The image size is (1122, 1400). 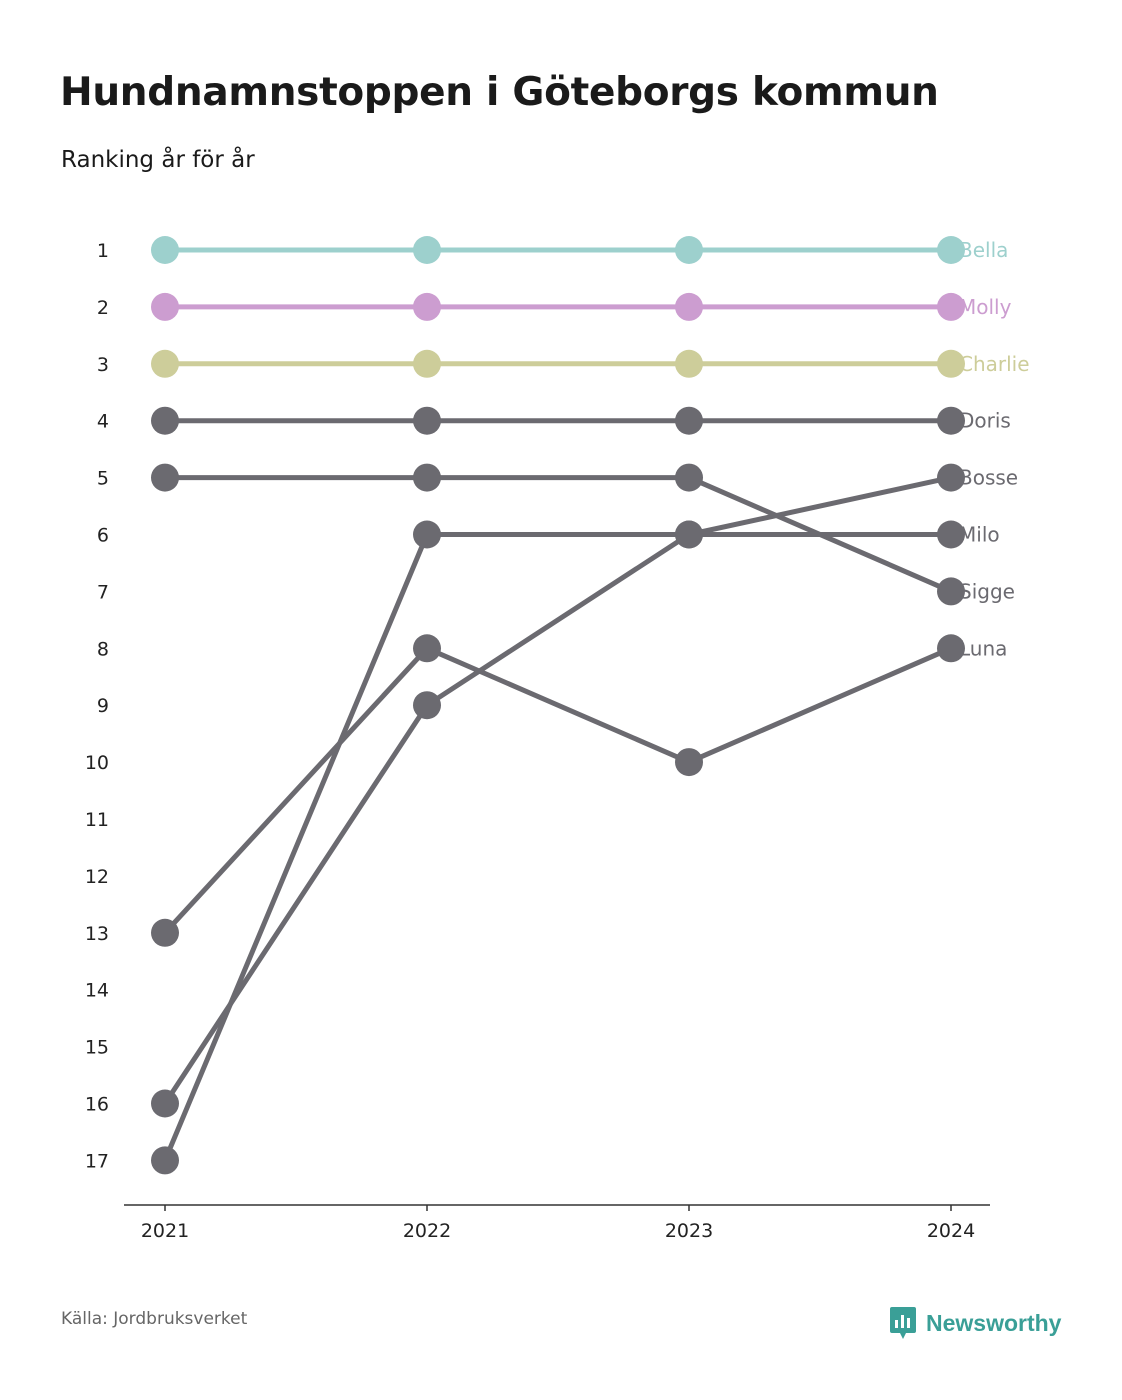 I want to click on y-tick-label: 5, so click(x=103, y=479).